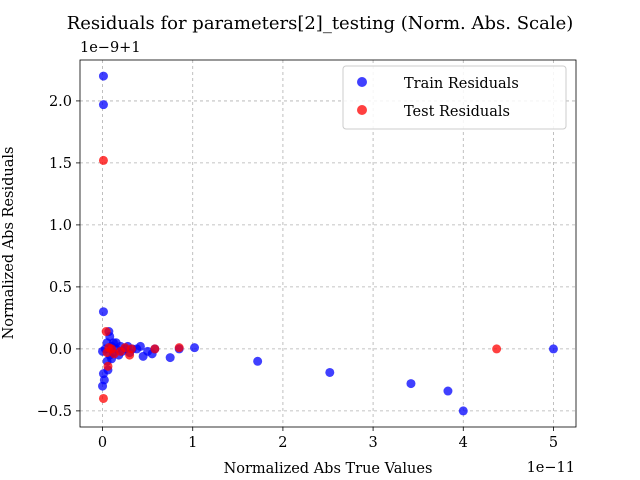  What do you see at coordinates (58, 257) in the screenshot?
I see `y-axis-ticks: −0.5 0.0 0.5 1.0 1.5 2.0` at bounding box center [58, 257].